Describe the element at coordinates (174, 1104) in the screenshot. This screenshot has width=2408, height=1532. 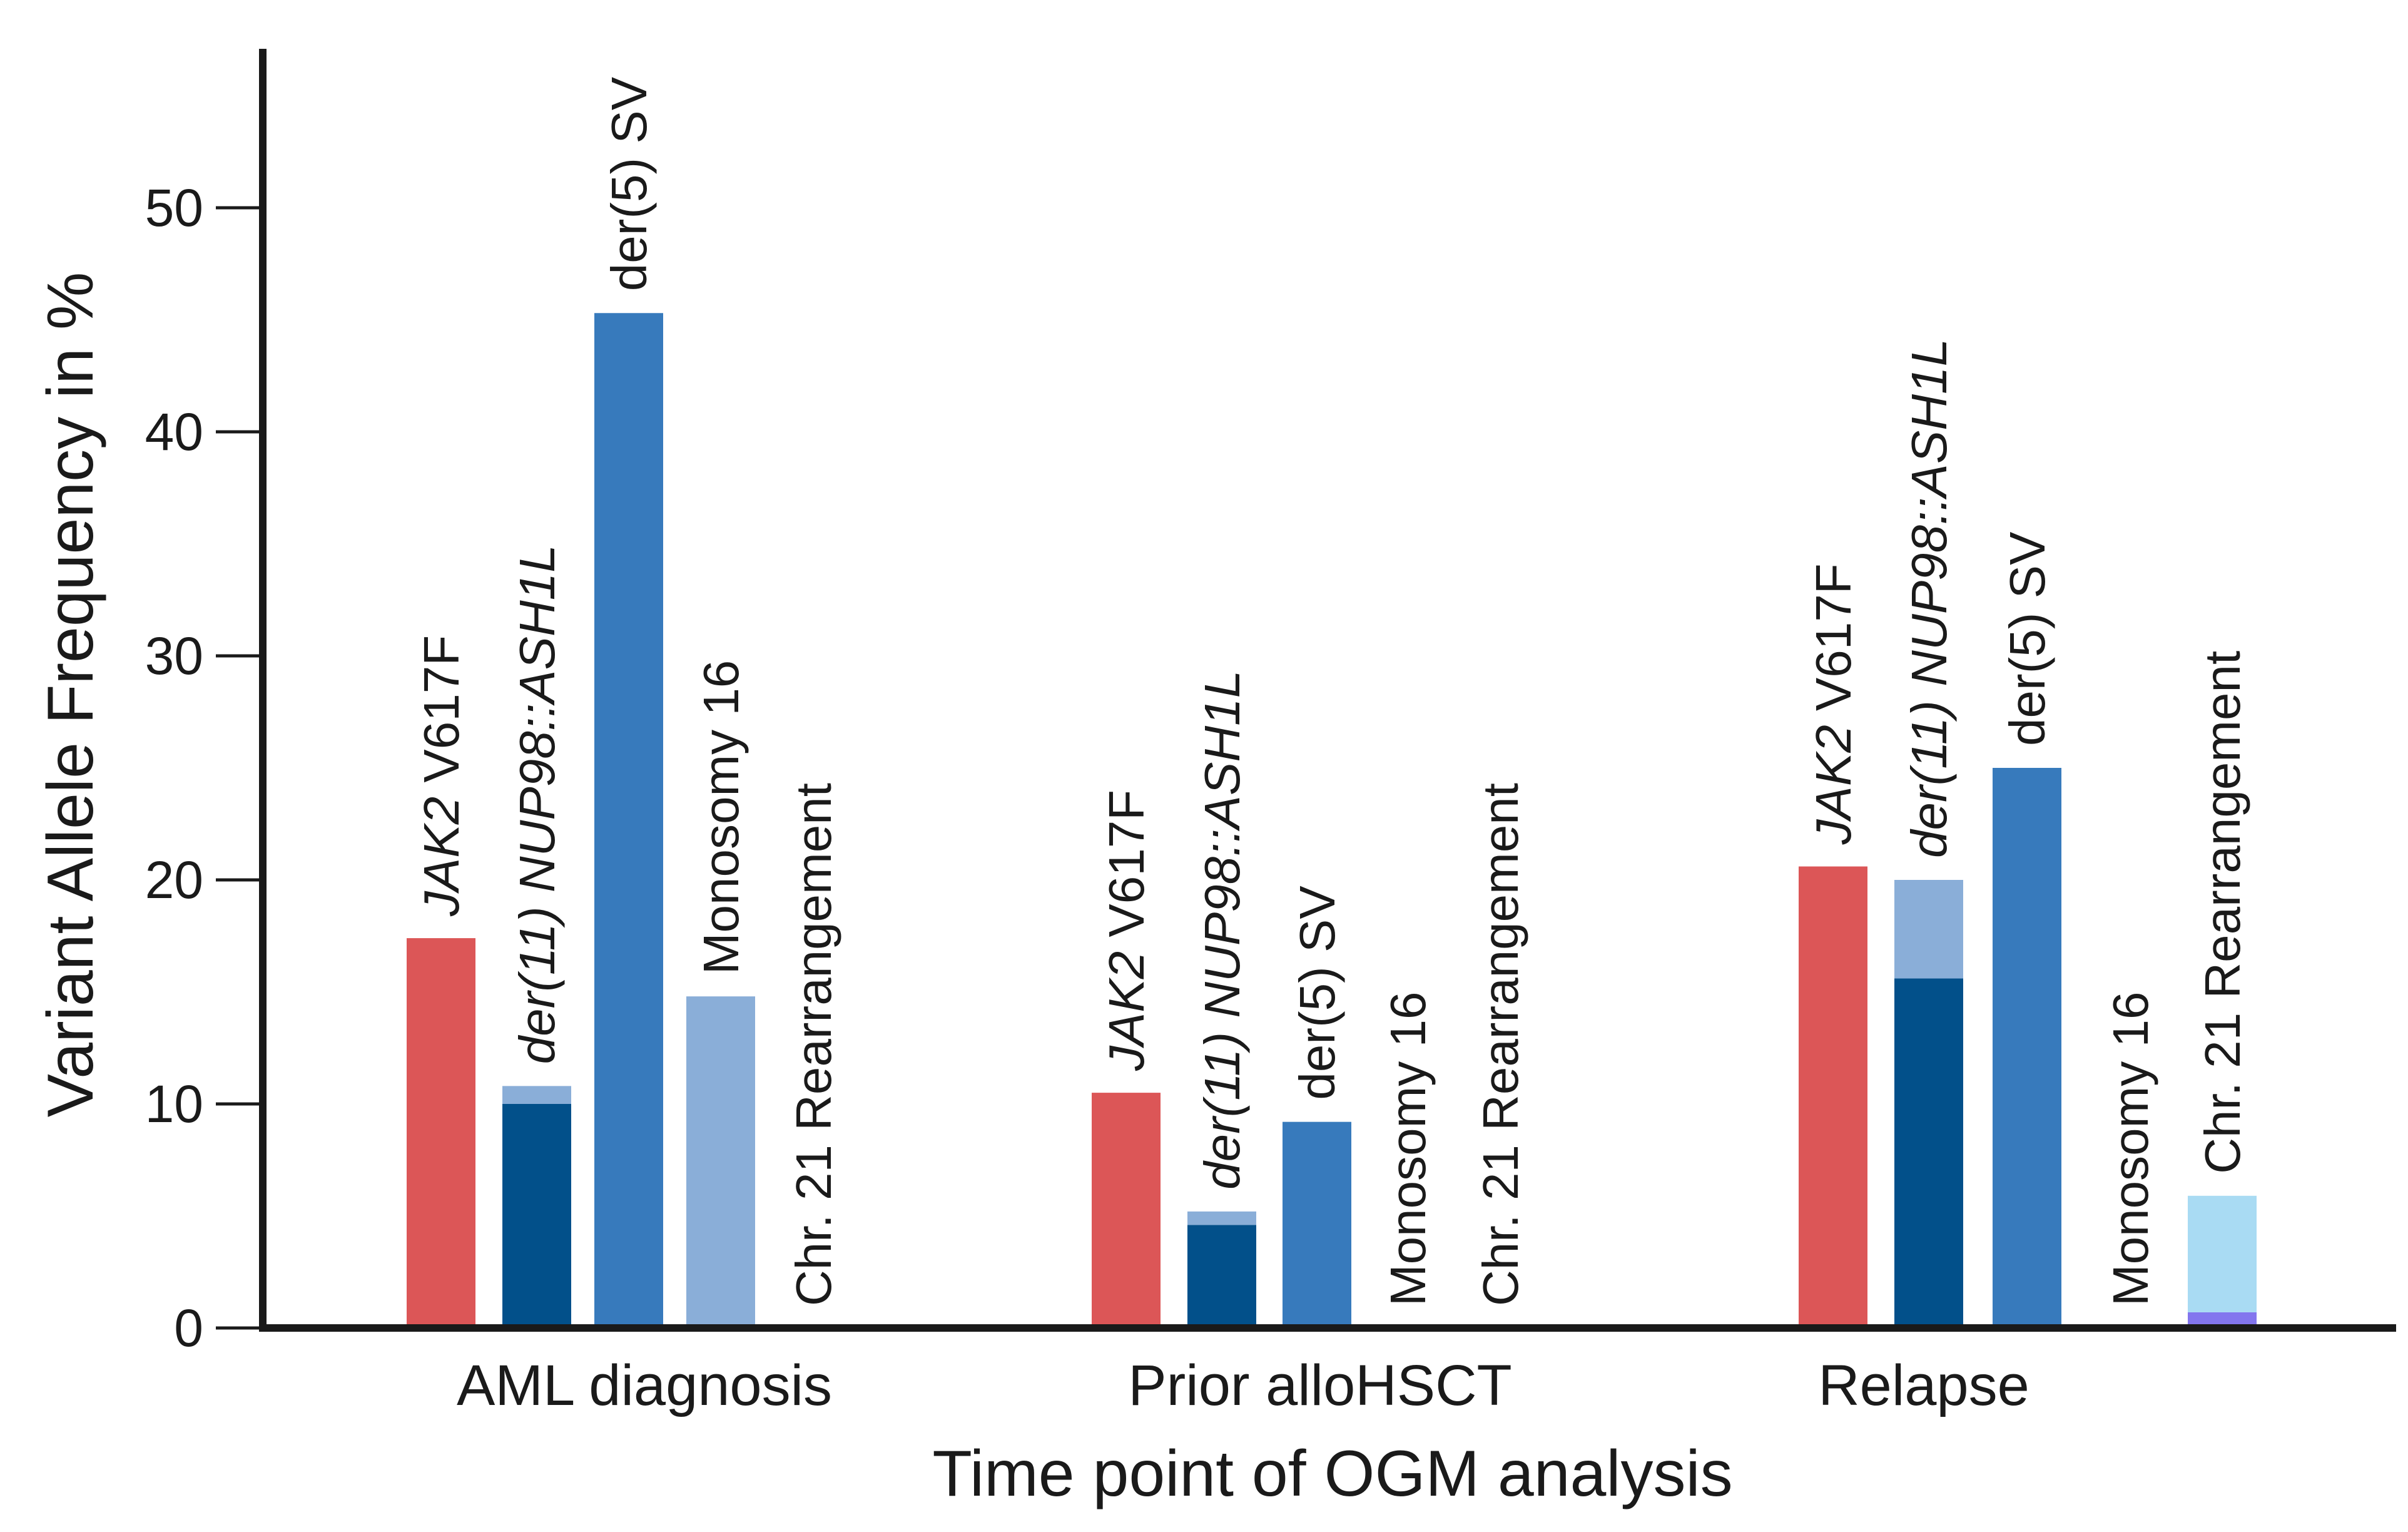
I see `y-tick-label-1: 10` at that location.